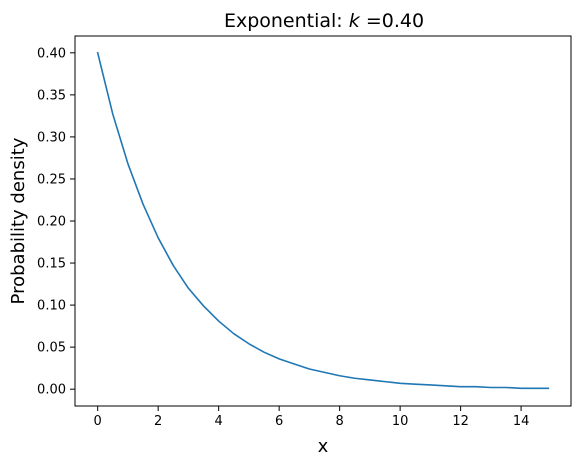  Describe the element at coordinates (158, 421) in the screenshot. I see `x-tick-label: 2` at that location.